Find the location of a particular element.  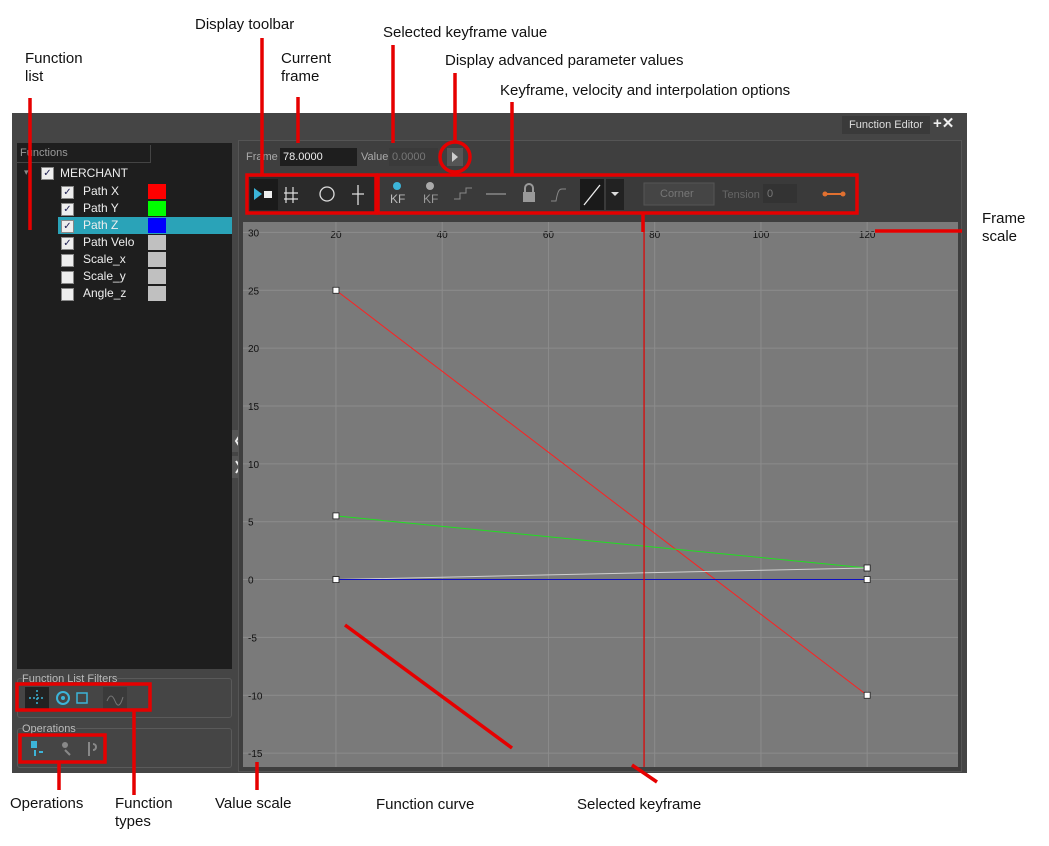

frame-tick-label: 120 is located at coordinates (867, 235).